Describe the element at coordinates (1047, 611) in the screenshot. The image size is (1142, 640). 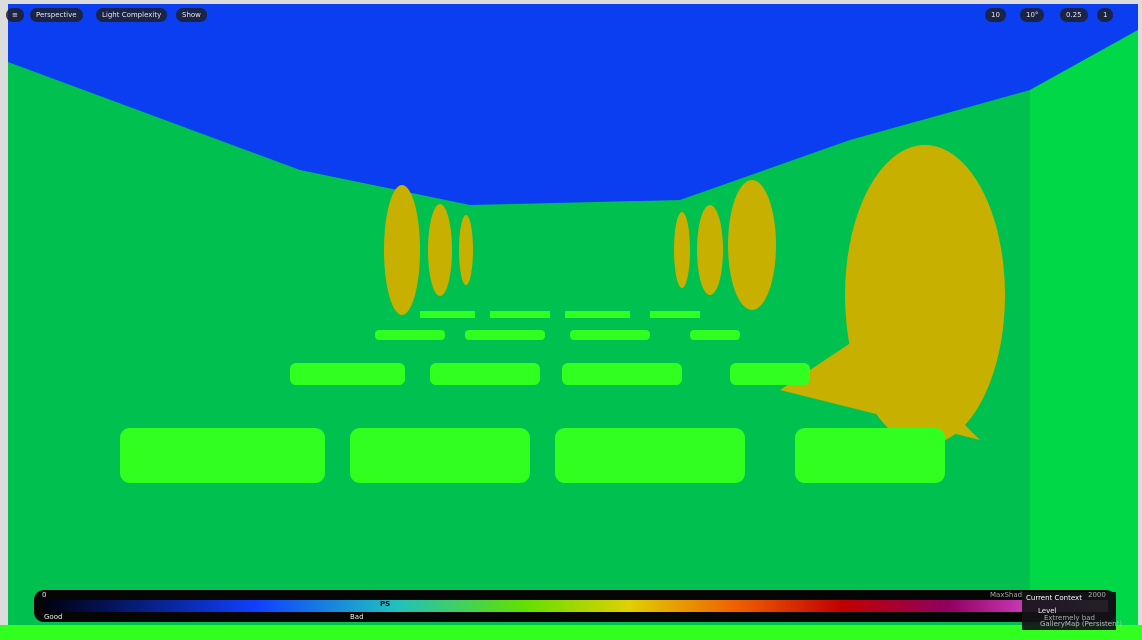
I see `context-level: Level` at that location.